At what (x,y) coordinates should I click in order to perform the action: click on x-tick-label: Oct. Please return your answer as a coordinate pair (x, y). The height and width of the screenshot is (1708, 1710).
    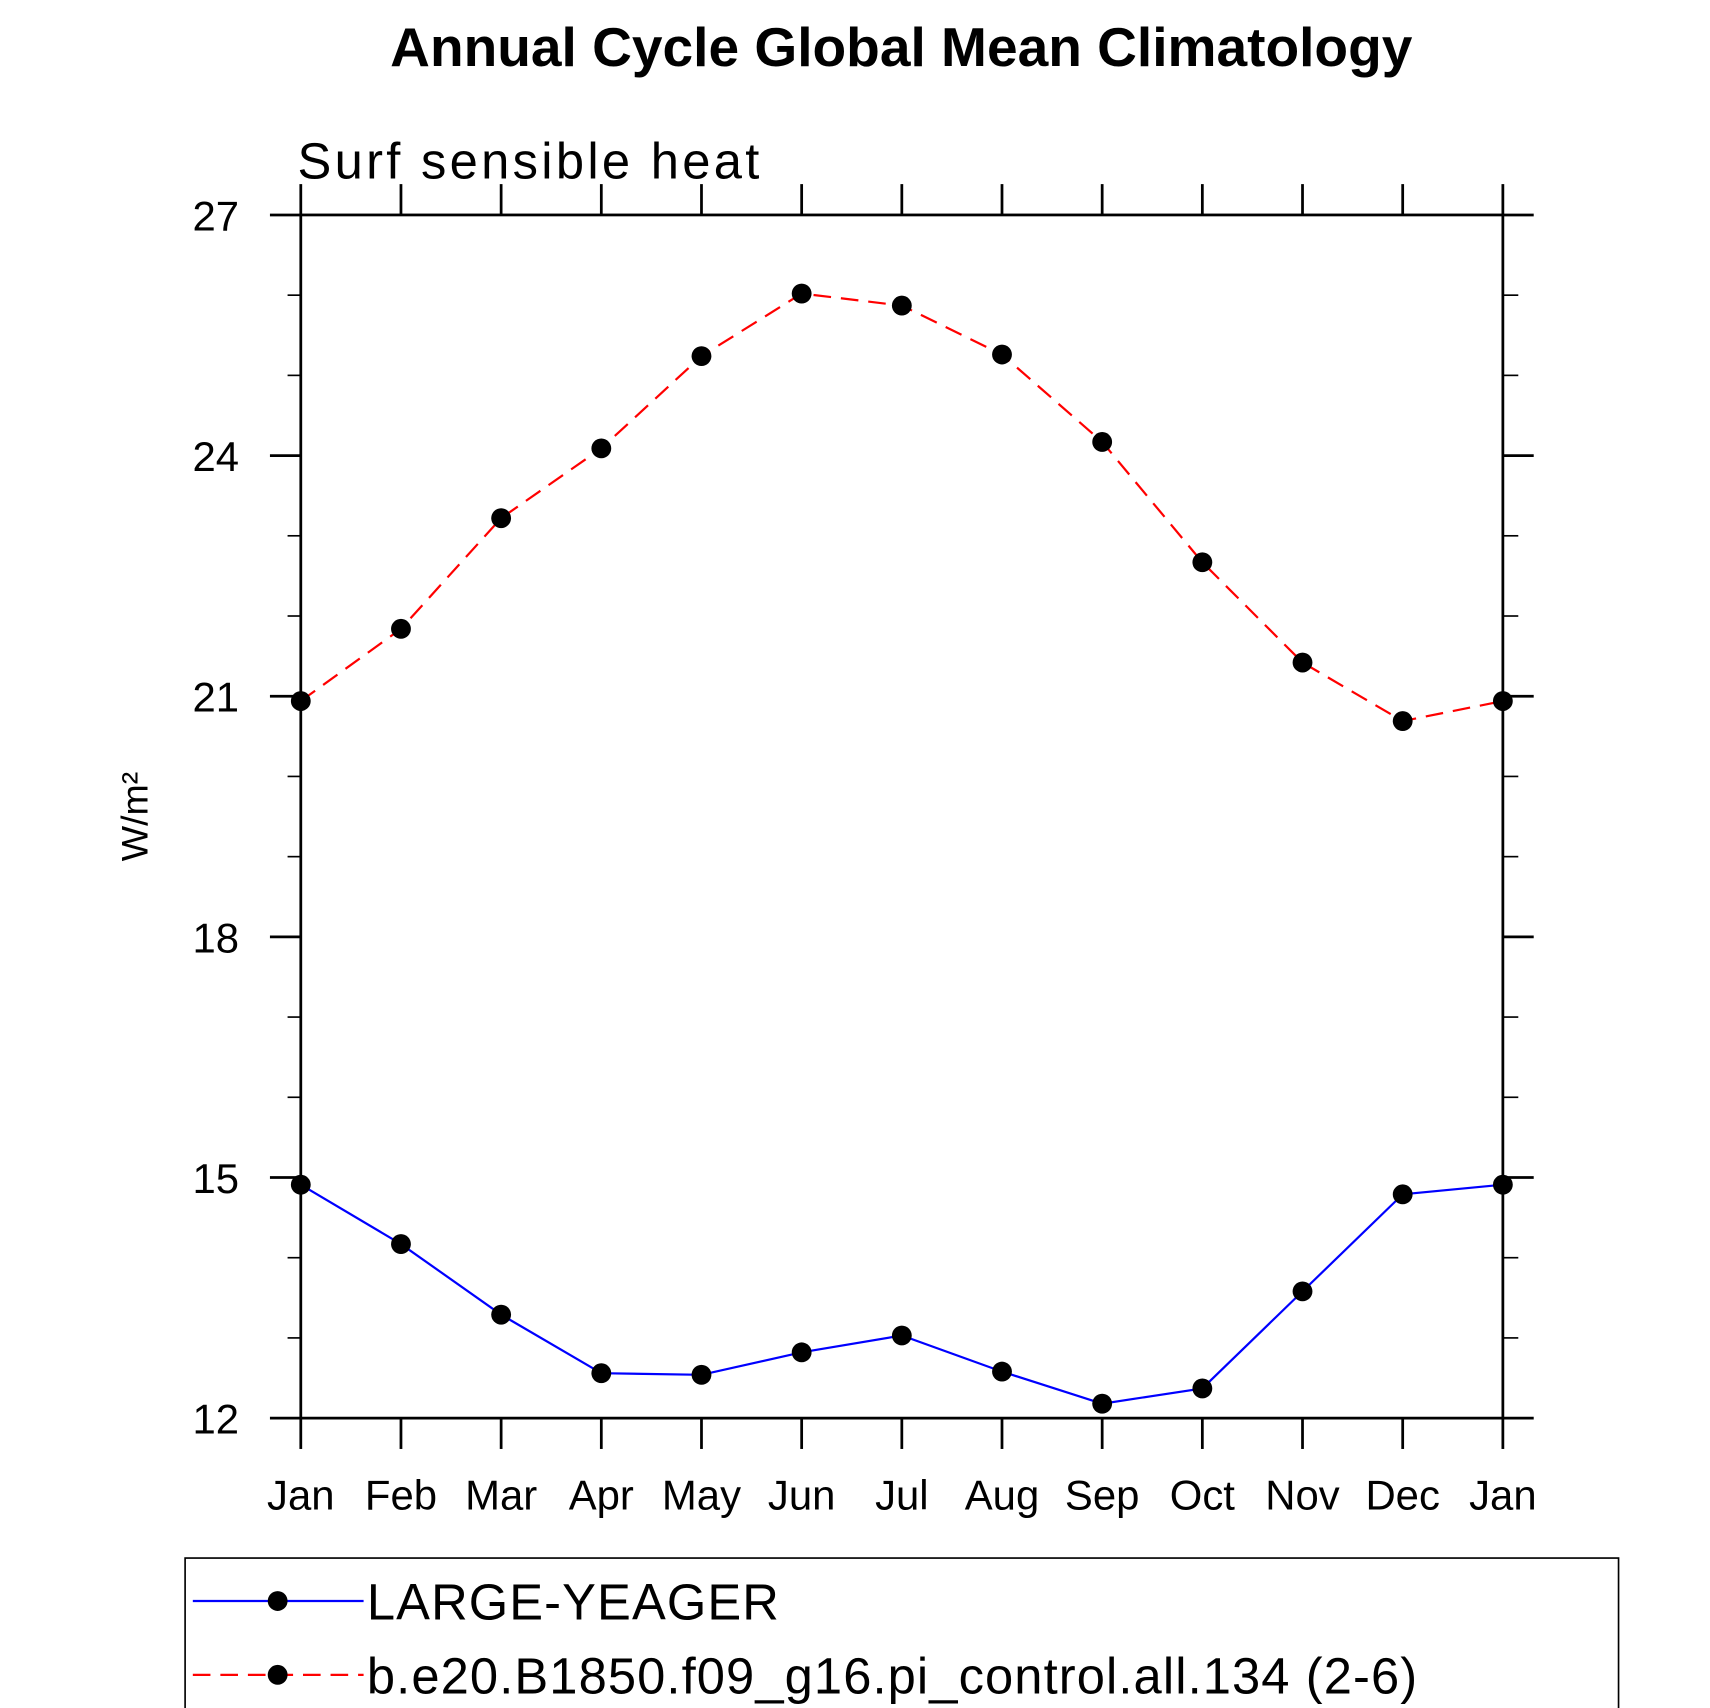
    Looking at the image, I should click on (1202, 1495).